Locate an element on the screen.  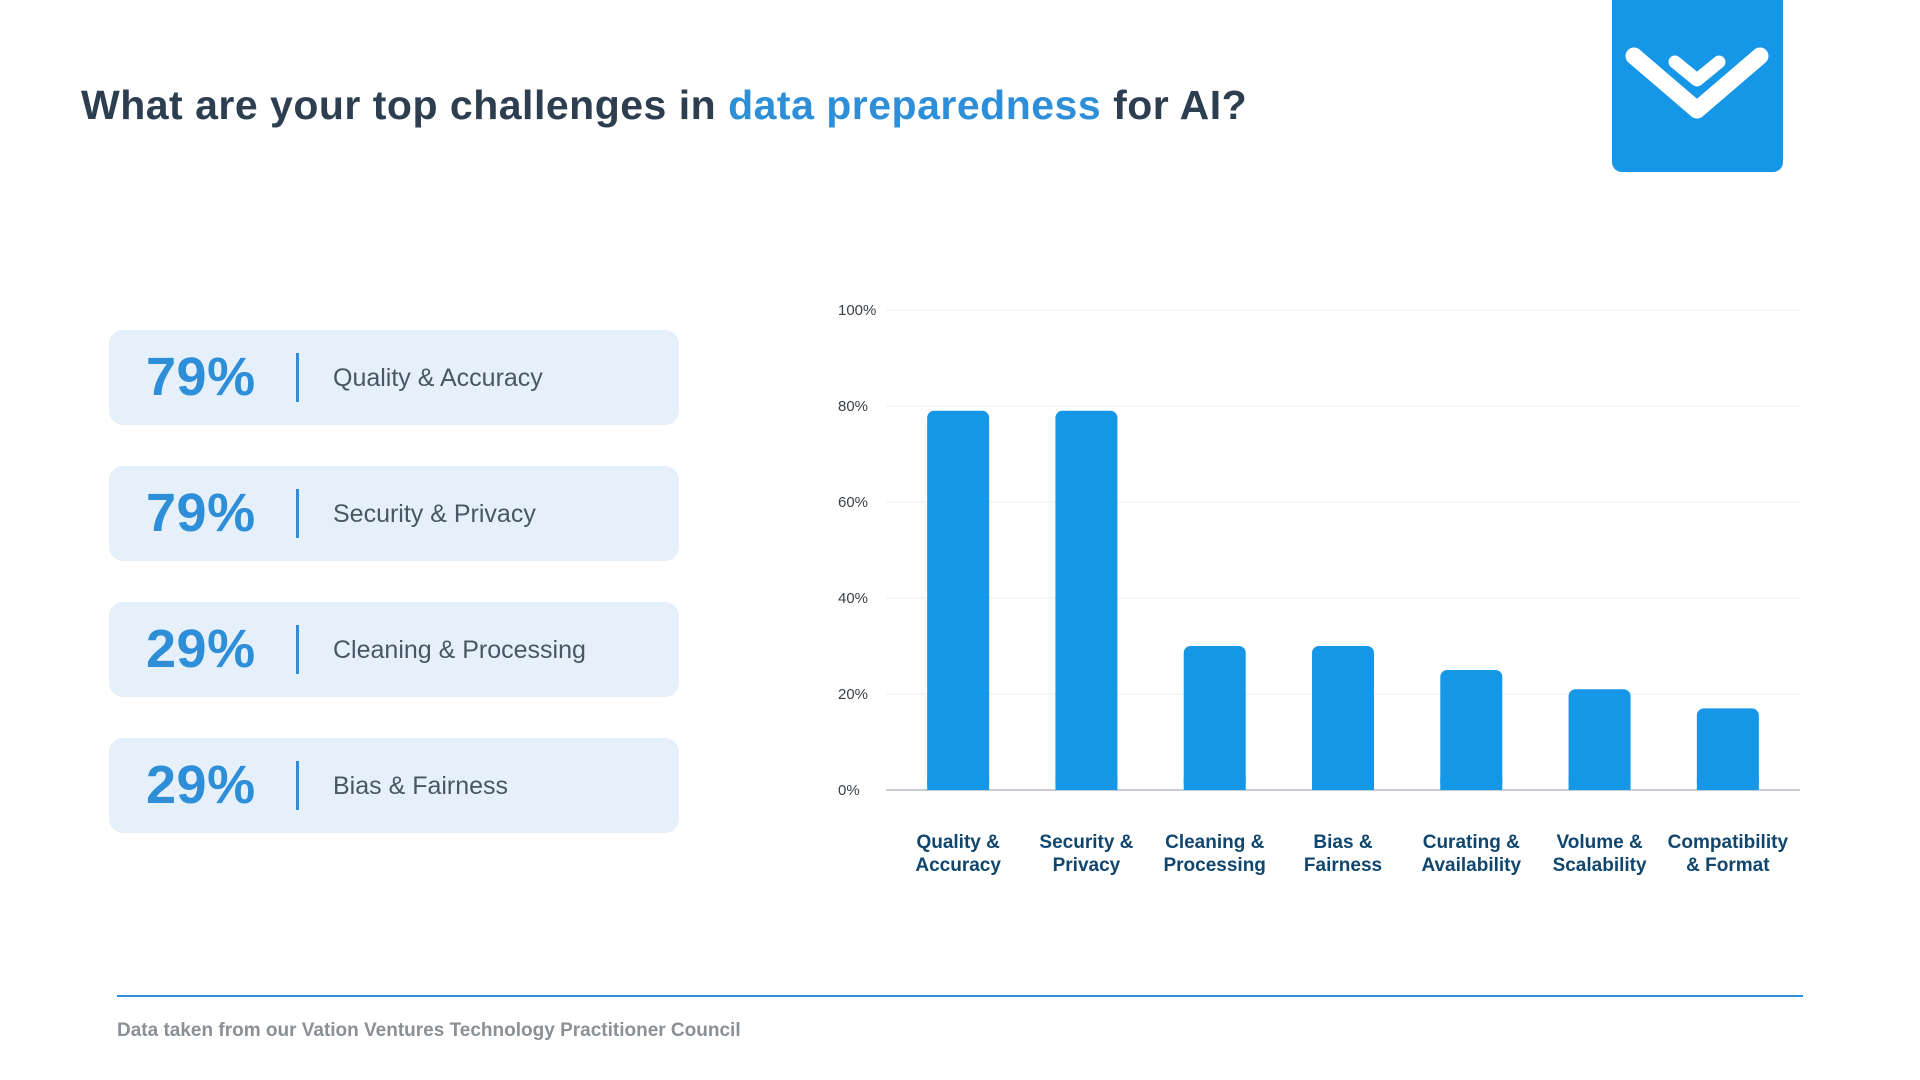
brand-logo is located at coordinates (1697, 86).